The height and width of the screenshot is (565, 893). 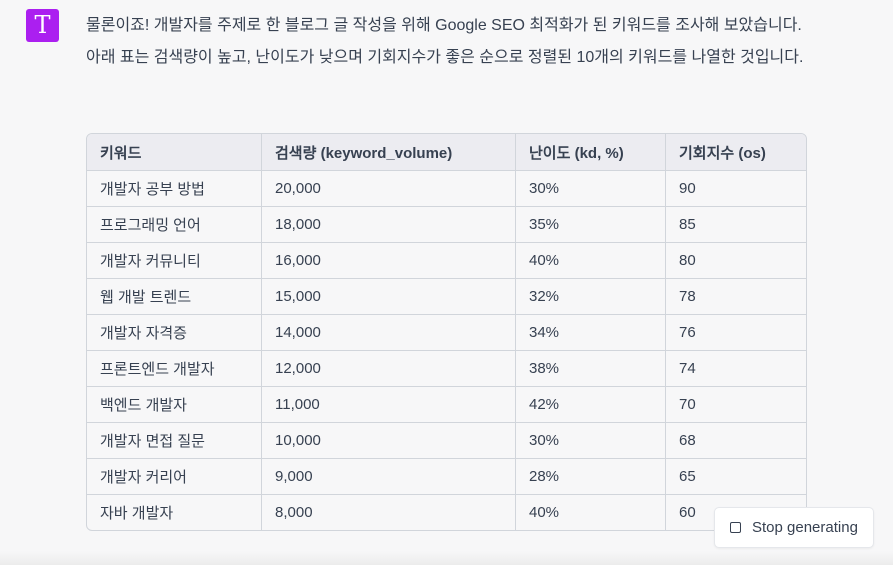 I want to click on table-cell: 16,000, so click(x=389, y=261).